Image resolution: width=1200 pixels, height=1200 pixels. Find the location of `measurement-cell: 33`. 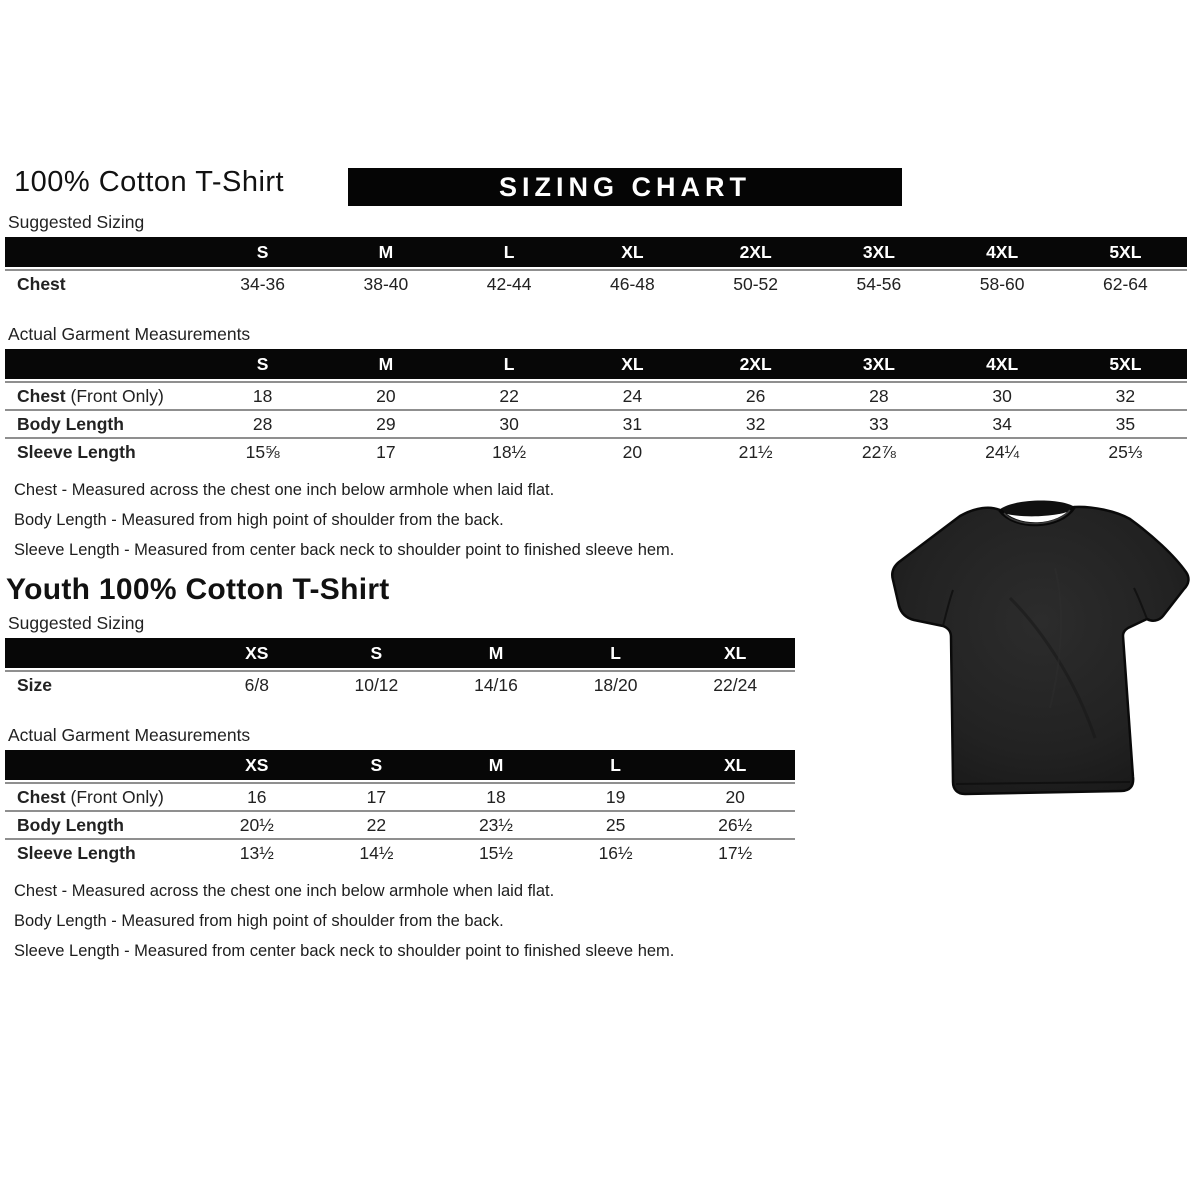

measurement-cell: 33 is located at coordinates (879, 423).